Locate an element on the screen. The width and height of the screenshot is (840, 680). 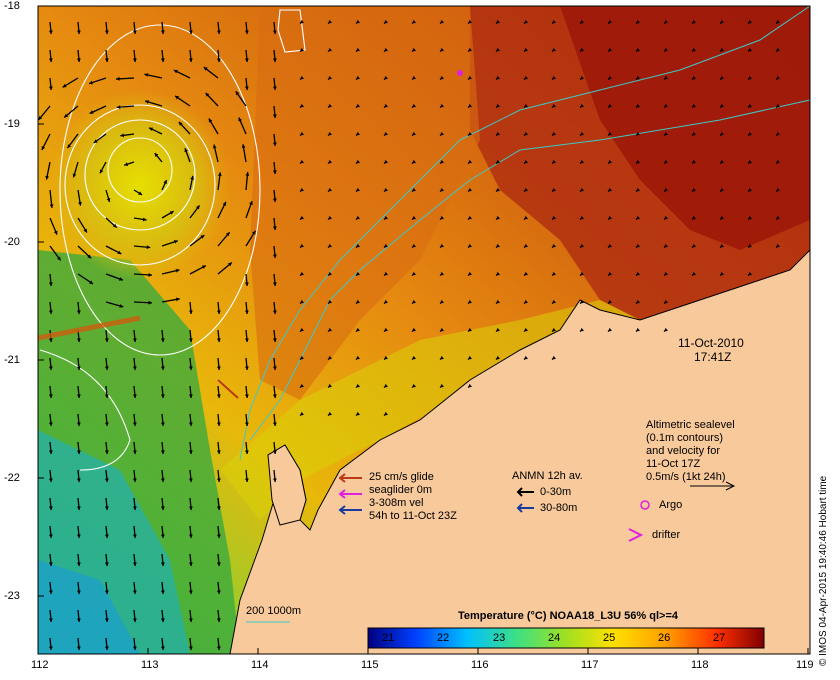
lat-tick: -18 is located at coordinates (12, 6).